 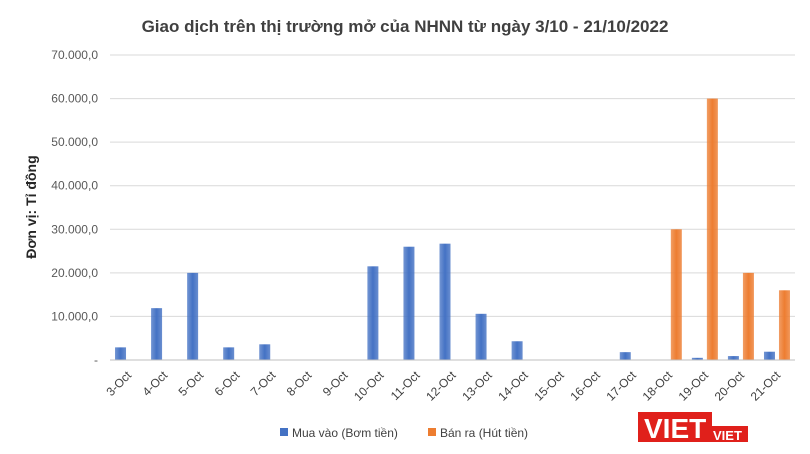 What do you see at coordinates (299, 383) in the screenshot?
I see `x-tick-label: 8-Oct` at bounding box center [299, 383].